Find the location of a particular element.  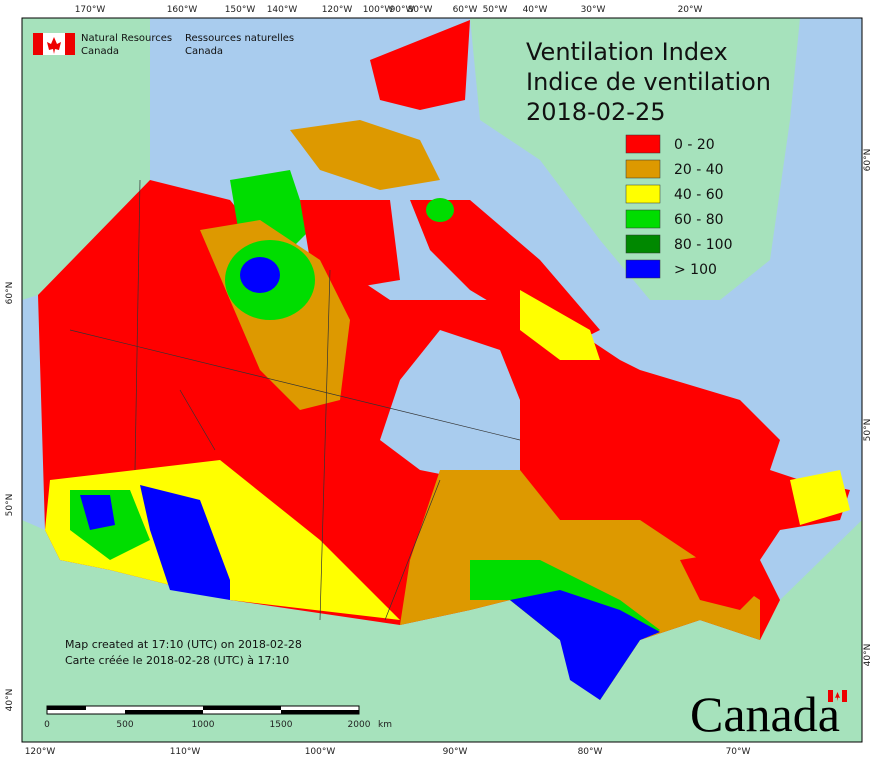

longitude-label: 70°W is located at coordinates (738, 752).